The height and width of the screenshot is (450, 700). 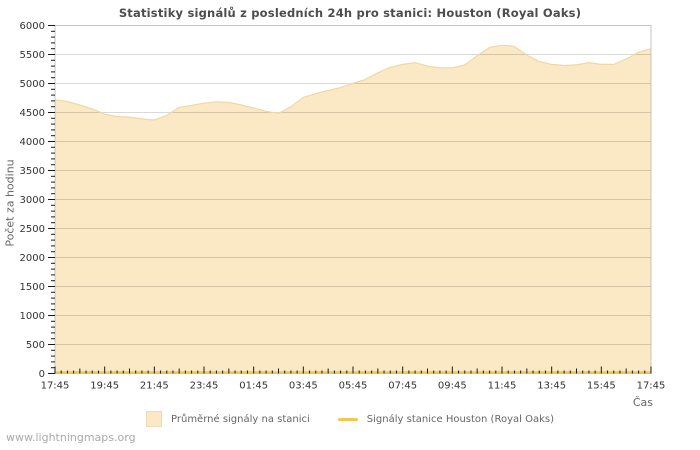 I want to click on x-tick-label: 13:45, so click(x=551, y=386).